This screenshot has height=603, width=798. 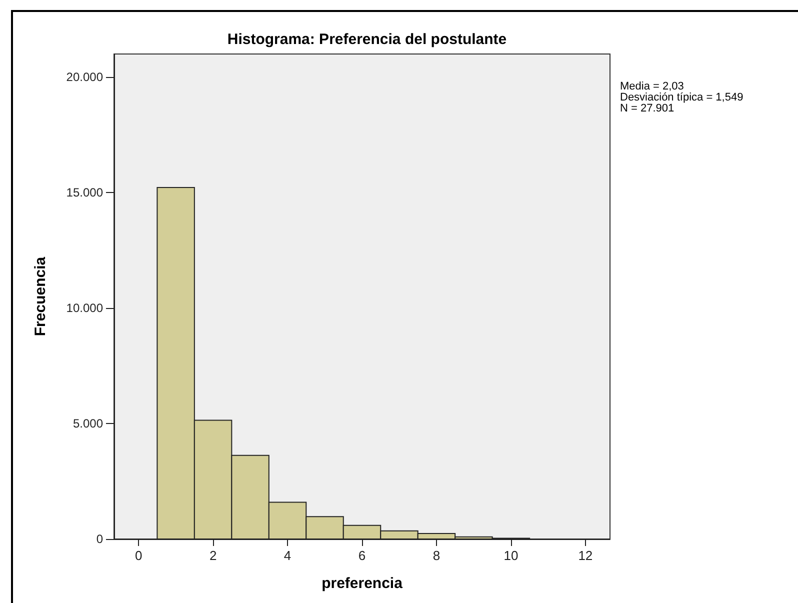 What do you see at coordinates (585, 555) in the screenshot?
I see `x-tick-label: 12` at bounding box center [585, 555].